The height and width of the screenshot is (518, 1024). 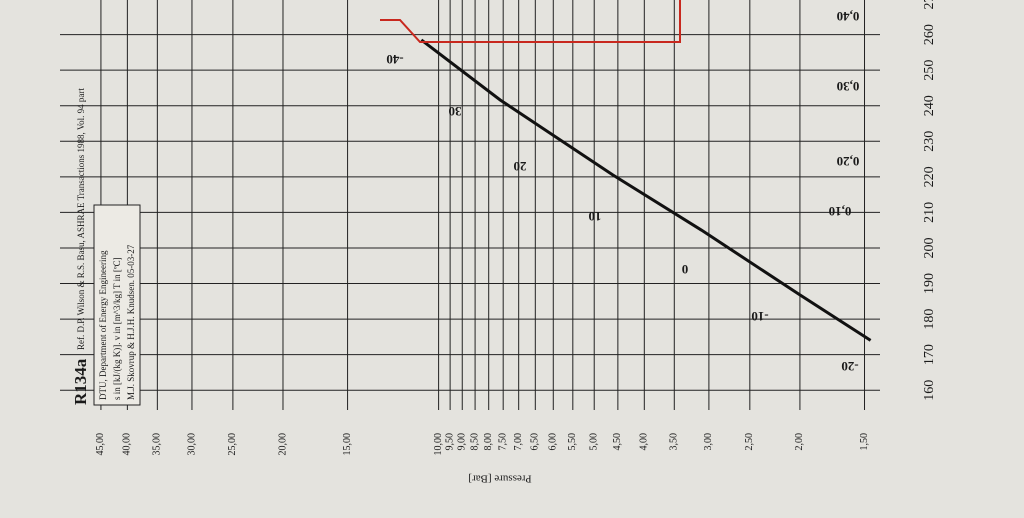 What do you see at coordinates (518, 442) in the screenshot?
I see `pressure-tick-label: 7,00` at bounding box center [518, 442].